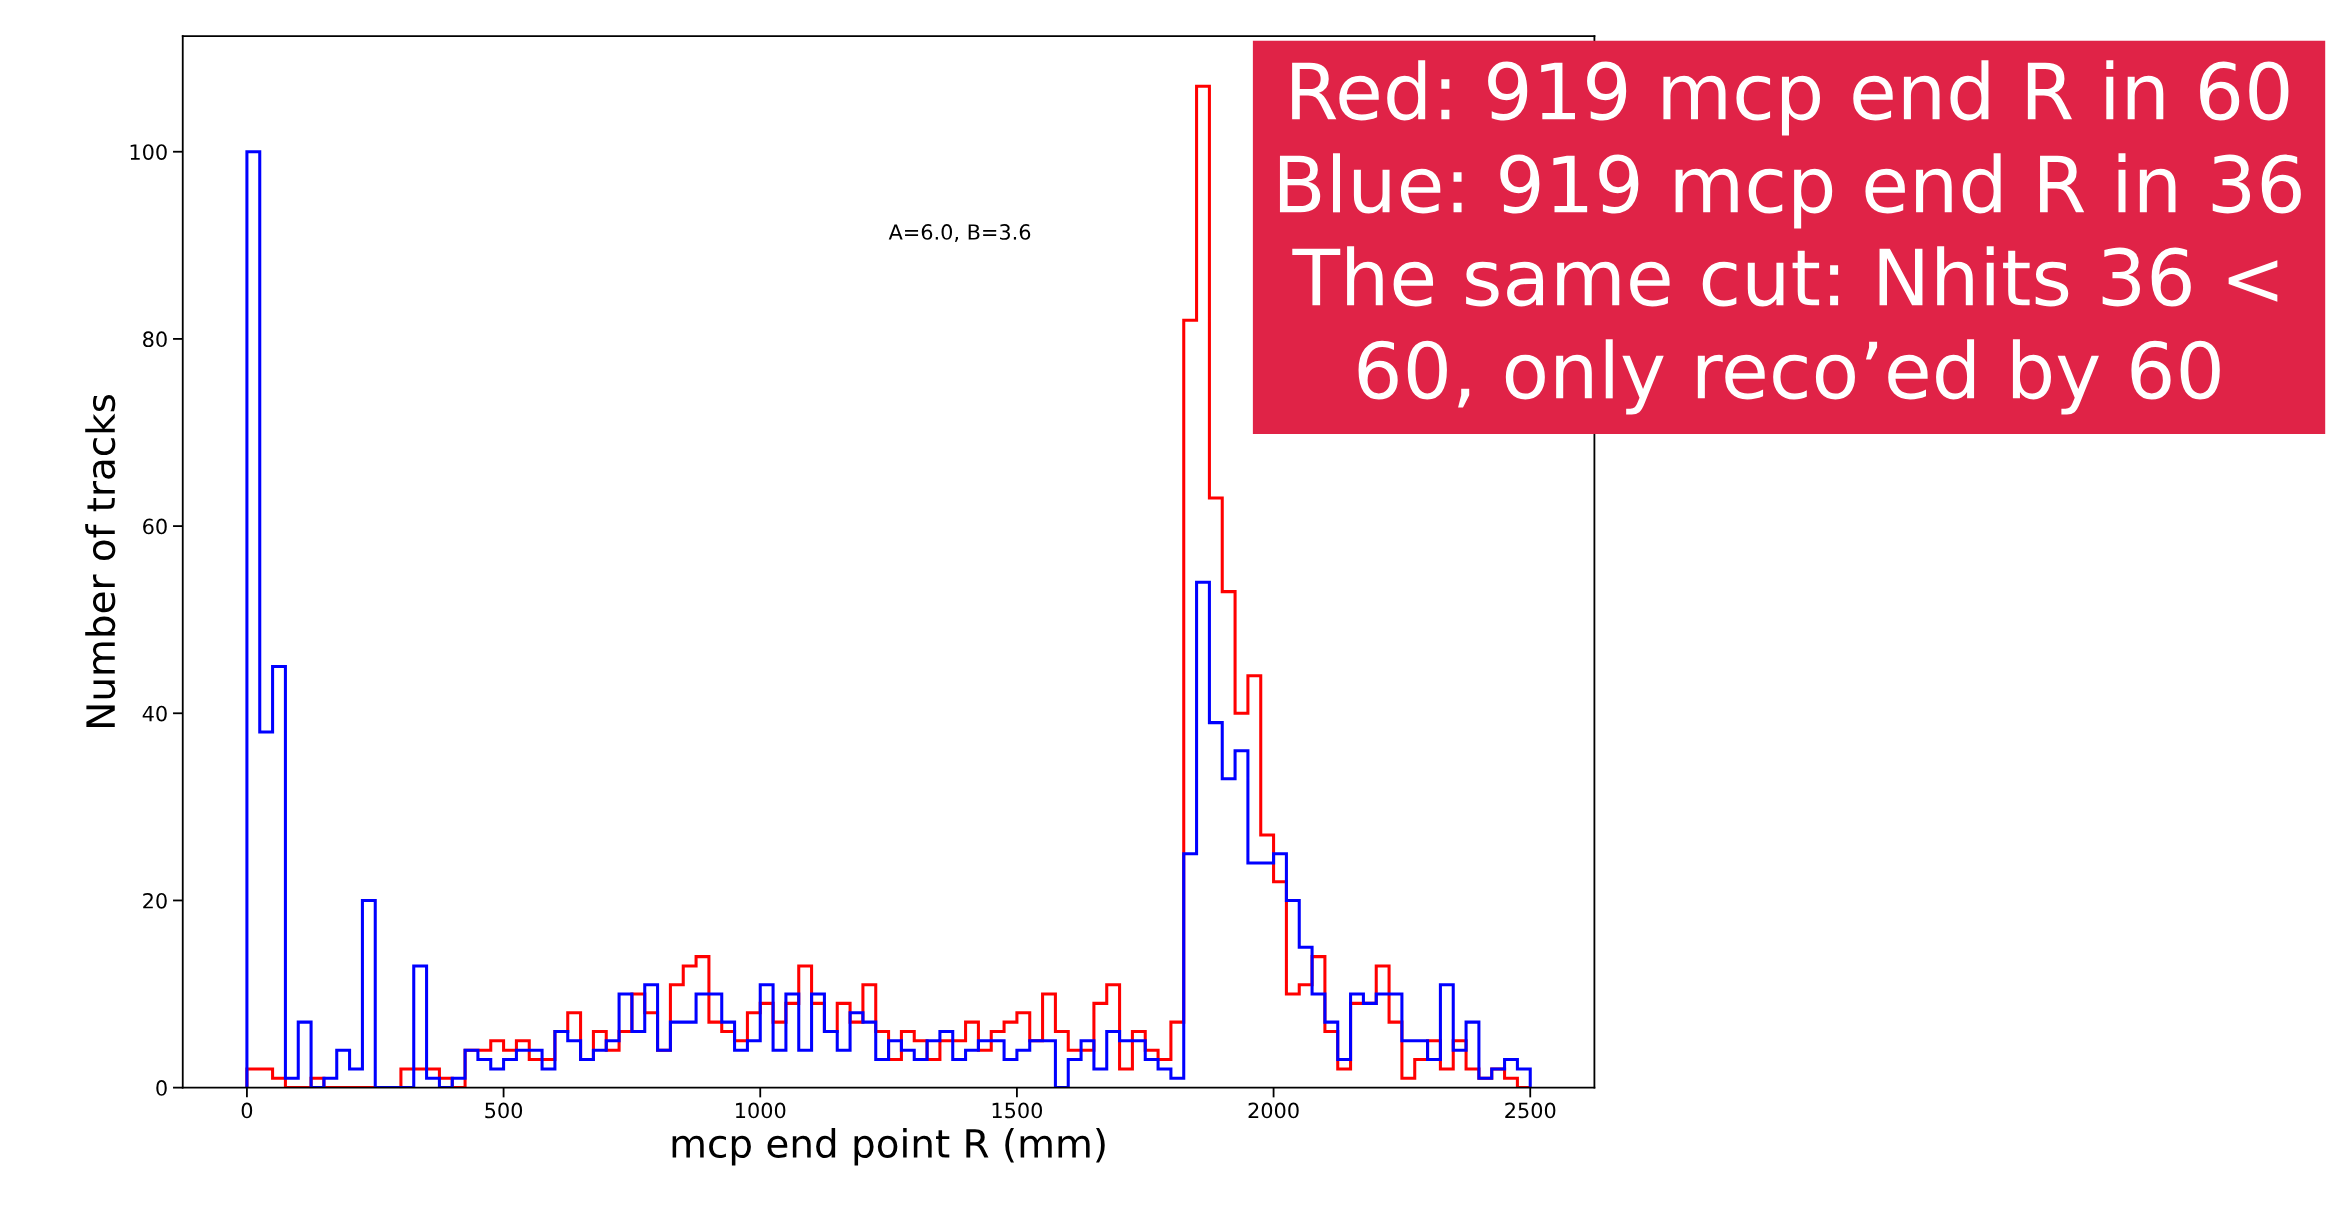 The image size is (2331, 1205). Describe the element at coordinates (504, 1110) in the screenshot. I see `x-tick-label: 500` at that location.